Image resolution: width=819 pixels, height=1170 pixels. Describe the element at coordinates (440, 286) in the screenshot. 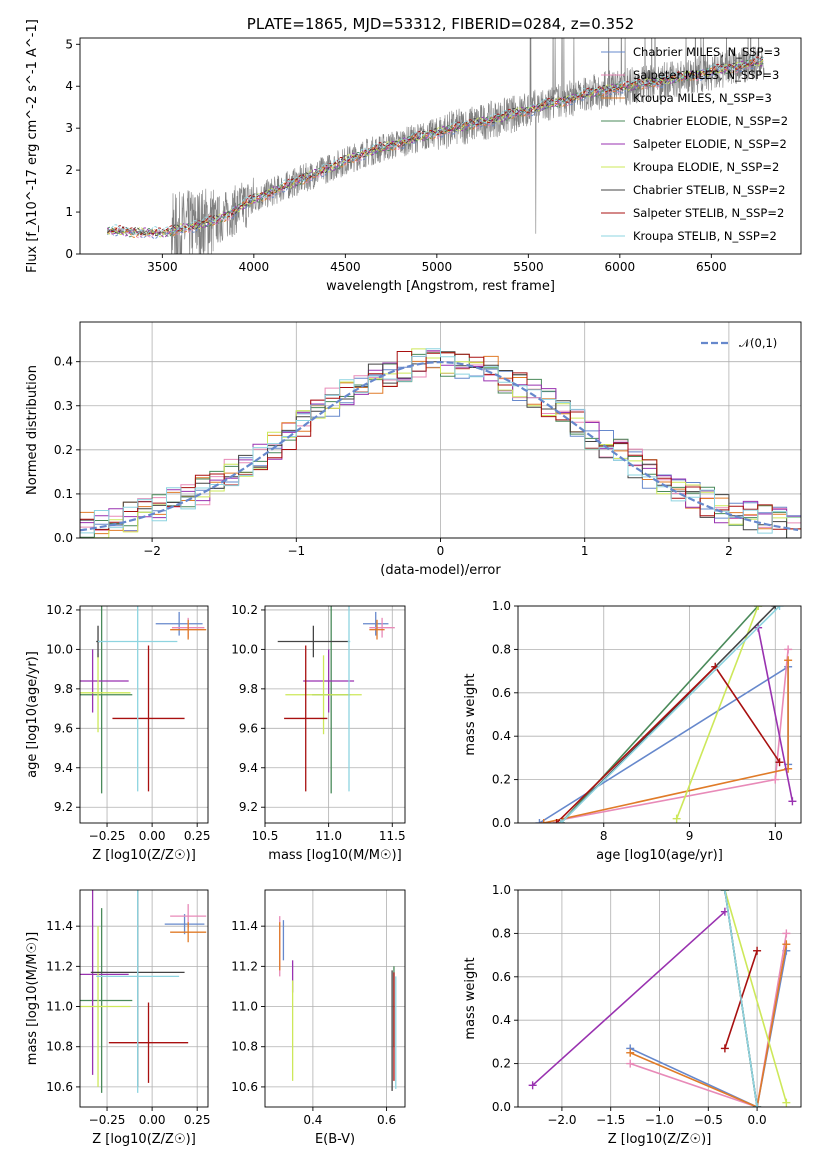

I see `x-axis-label: wavelength [Angstrom, rest frame]` at that location.